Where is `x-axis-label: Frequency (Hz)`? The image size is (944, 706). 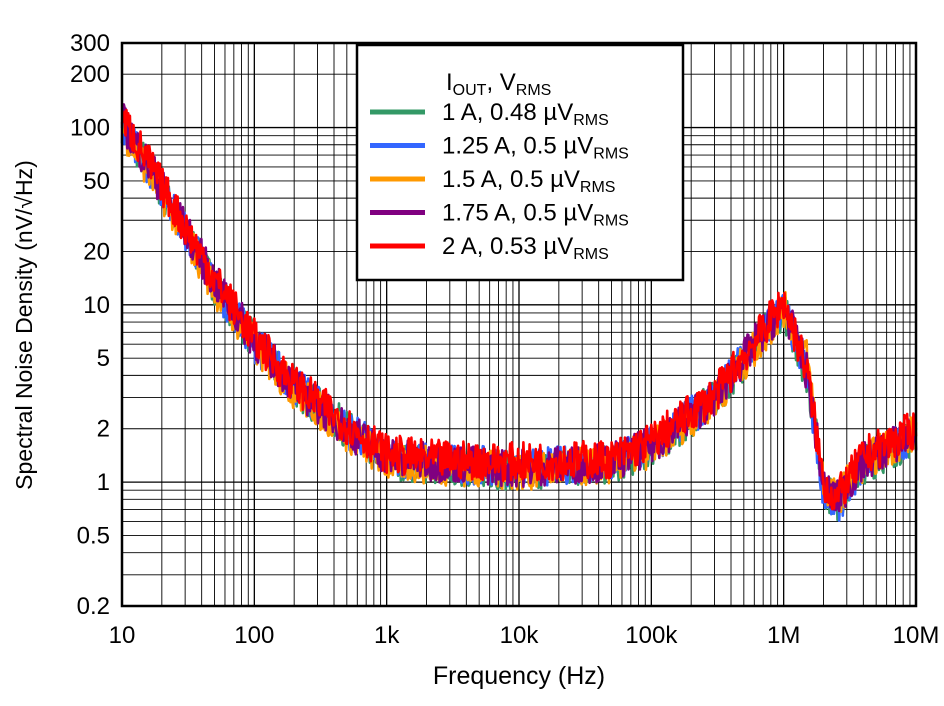
x-axis-label: Frequency (Hz) is located at coordinates (519, 676).